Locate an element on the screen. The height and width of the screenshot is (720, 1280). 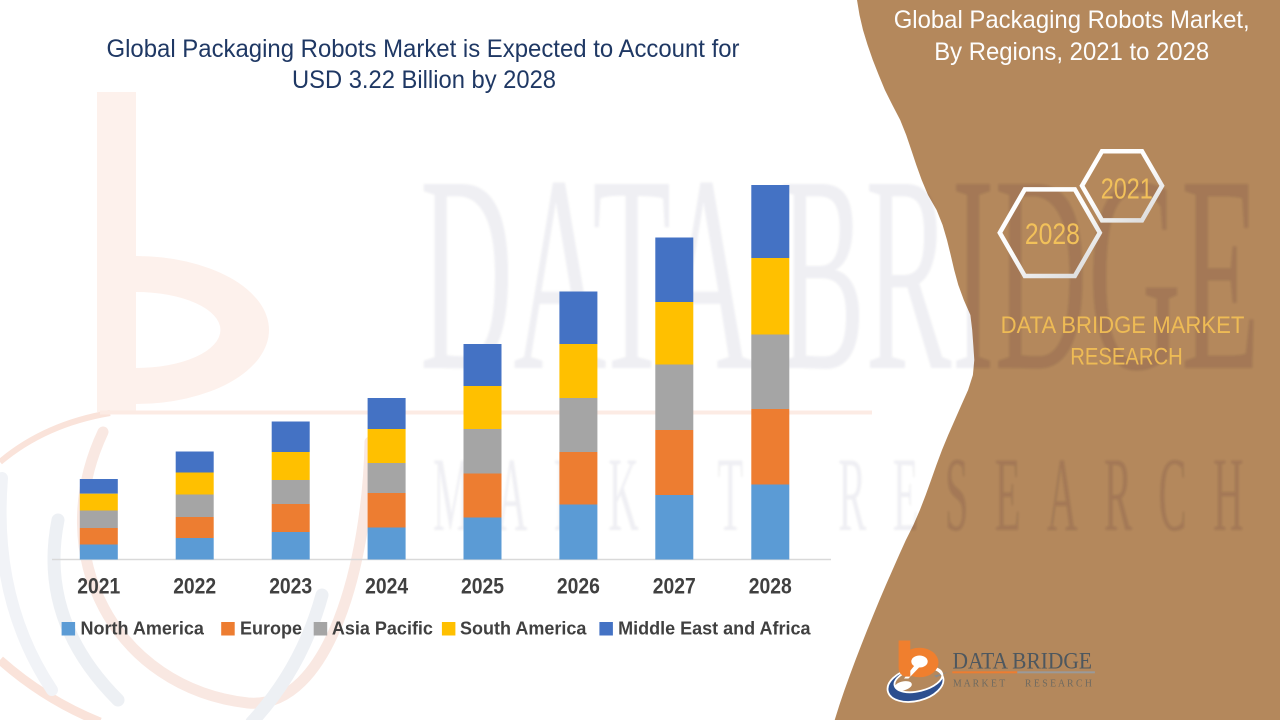
svg-text: By Regions, 2021 to 2028 is located at coordinates (1071, 52).